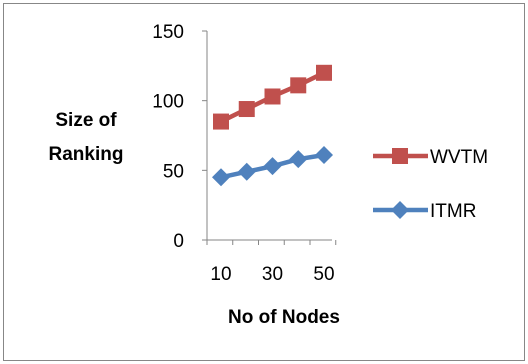 Image resolution: width=528 pixels, height=364 pixels. What do you see at coordinates (173, 171) in the screenshot?
I see `y-tick-label: 50` at bounding box center [173, 171].